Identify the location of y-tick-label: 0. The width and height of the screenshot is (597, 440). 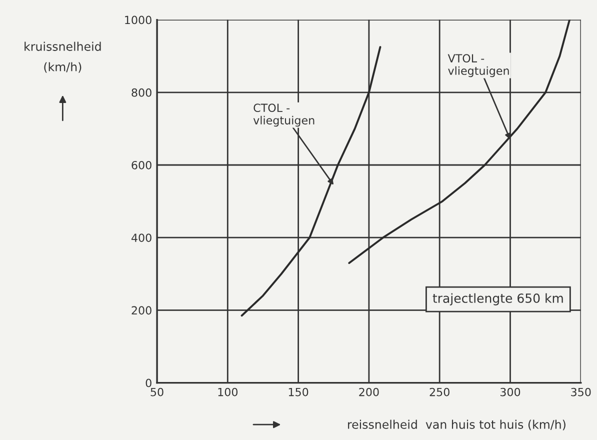
(149, 383).